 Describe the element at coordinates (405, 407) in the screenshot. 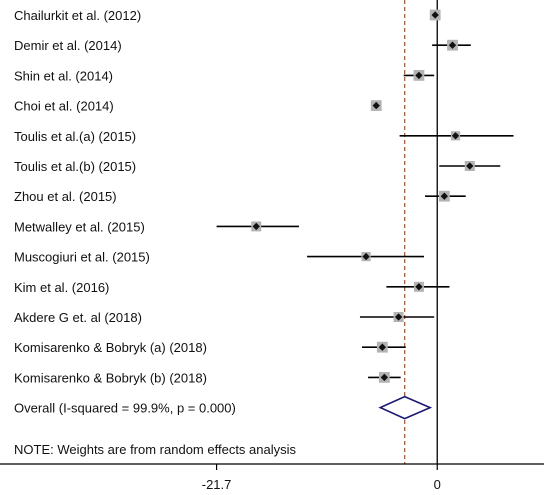

I see `overall-diamond` at that location.